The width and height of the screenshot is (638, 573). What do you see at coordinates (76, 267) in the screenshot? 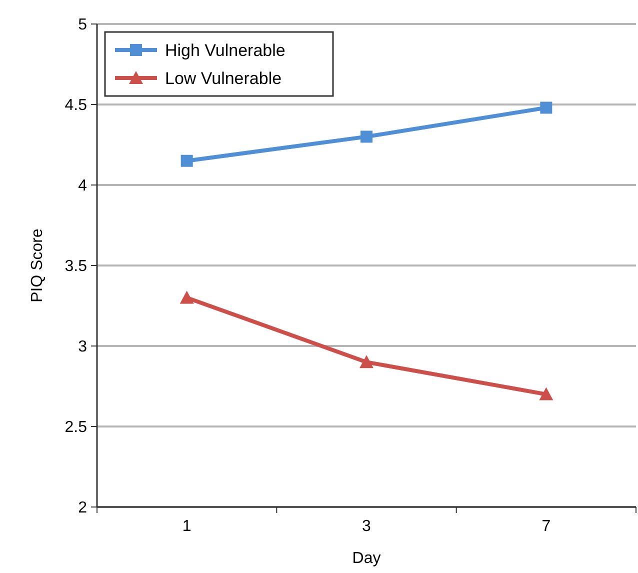
I see `y-tick-label: 3.5` at bounding box center [76, 267].